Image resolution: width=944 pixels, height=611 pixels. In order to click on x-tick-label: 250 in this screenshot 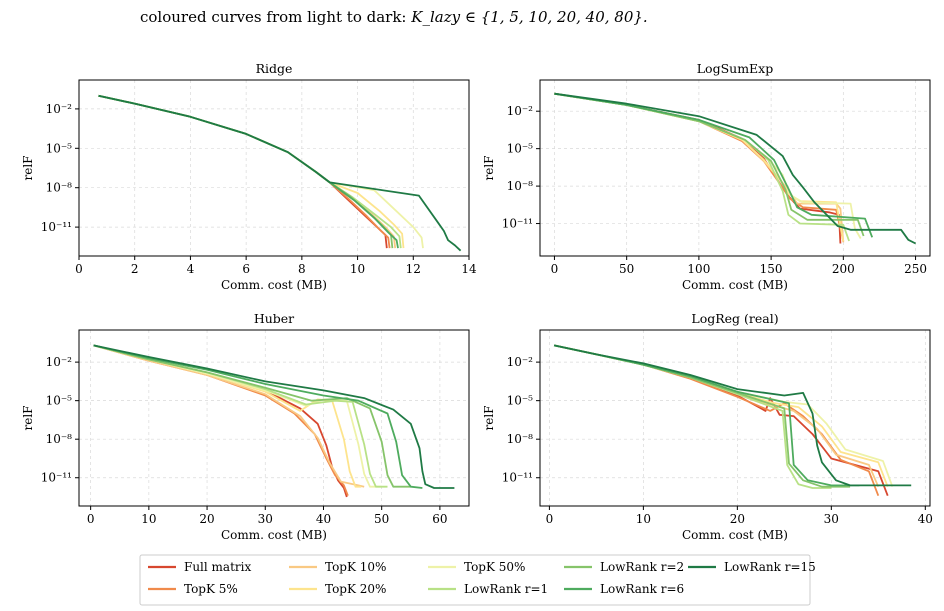, I will do `click(915, 269)`.